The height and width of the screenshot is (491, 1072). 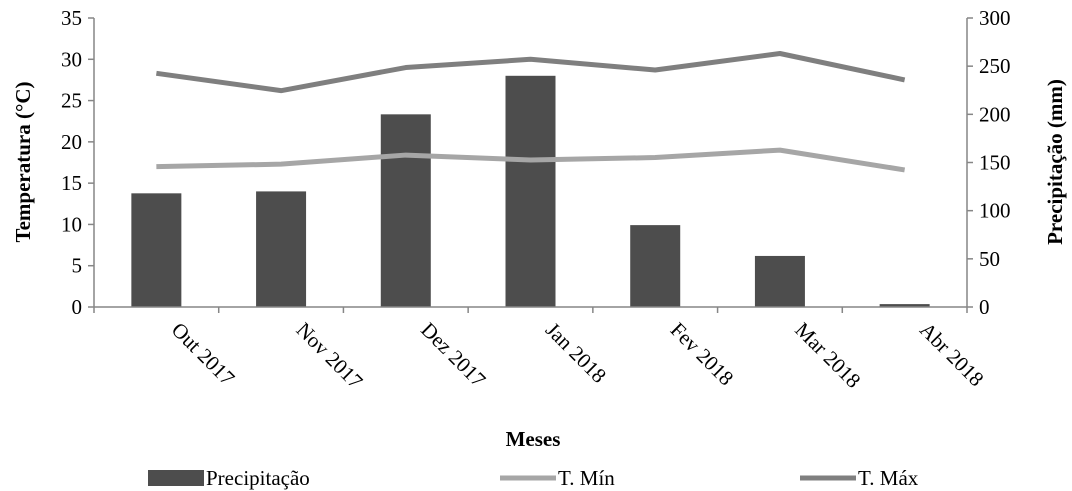 I want to click on y2-tick-label: 50, so click(x=989, y=259).